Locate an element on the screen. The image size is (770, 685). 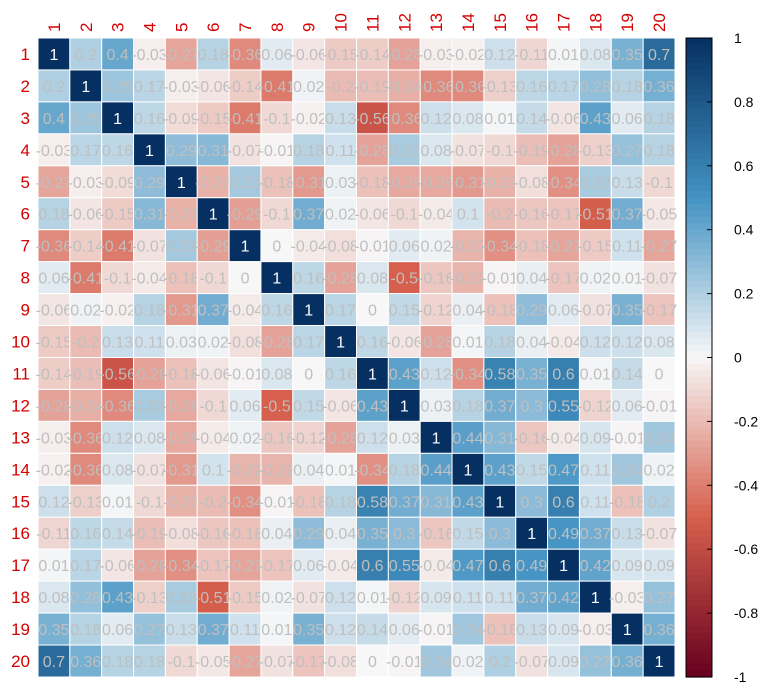
cell-value-label: -0.14 is located at coordinates (245, 87).